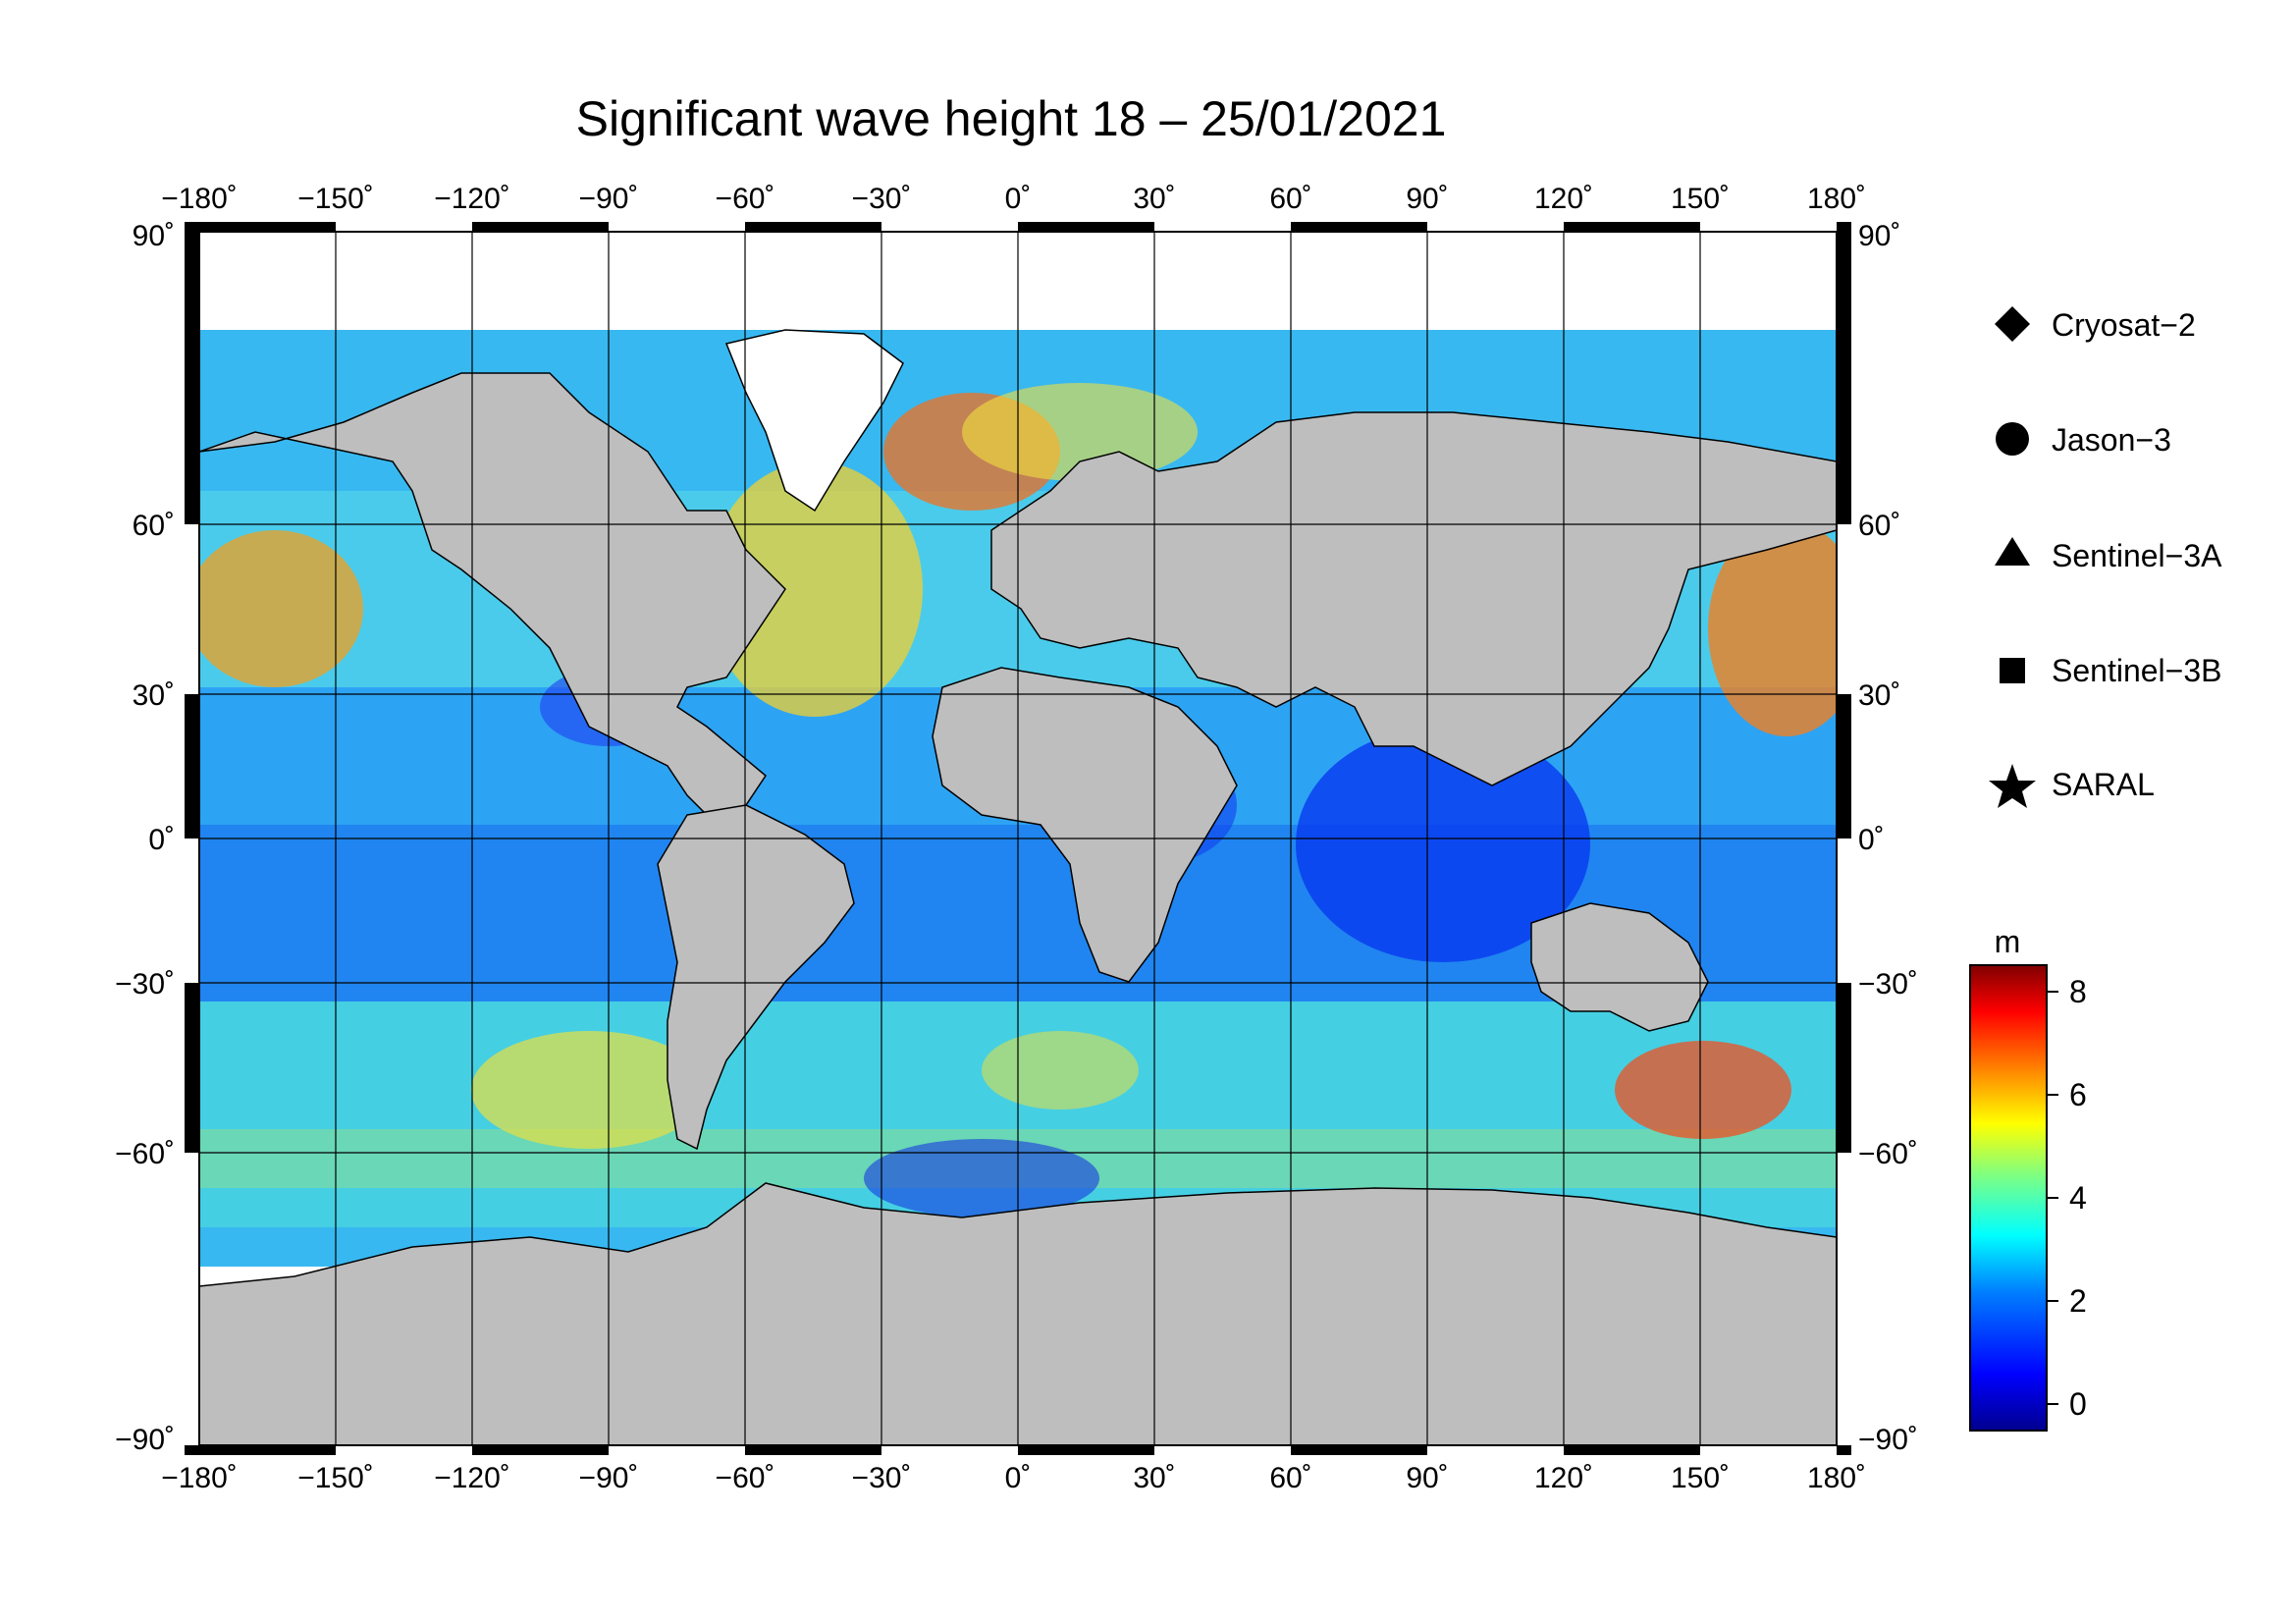  I want to click on colorbar: m 8 6 4 2 0, so click(2028, 1178).